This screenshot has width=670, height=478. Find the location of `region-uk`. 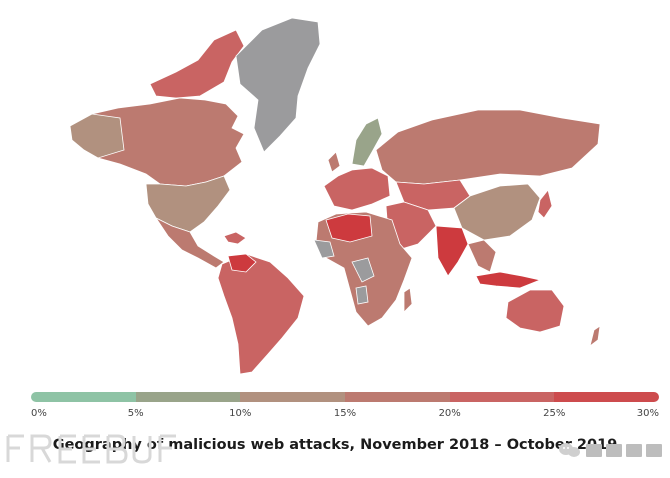

region-uk is located at coordinates (334, 162).